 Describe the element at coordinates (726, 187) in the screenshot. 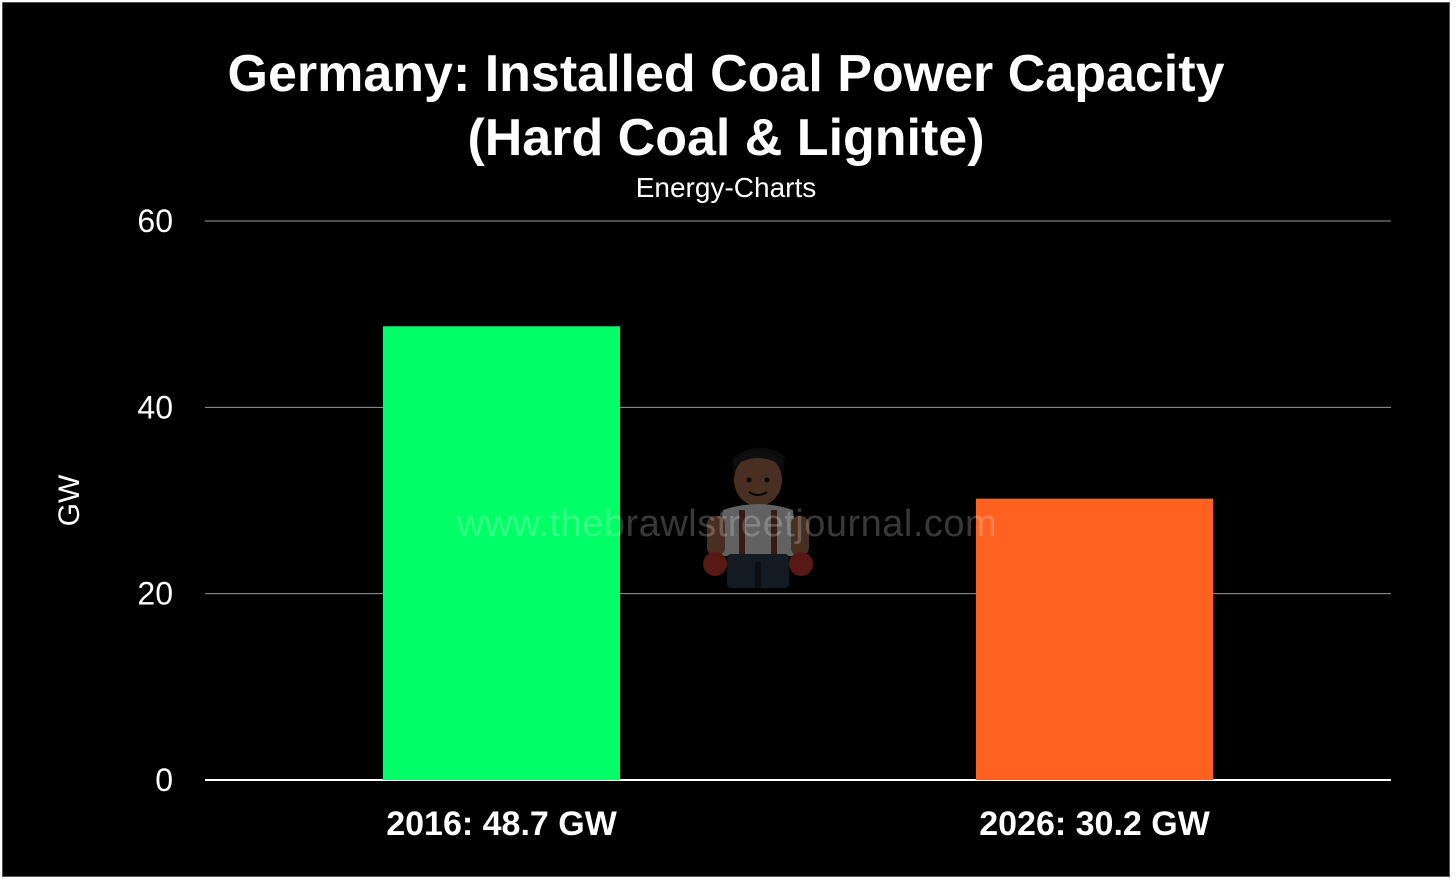

I see `chart-subtitle: Energy-Charts` at that location.